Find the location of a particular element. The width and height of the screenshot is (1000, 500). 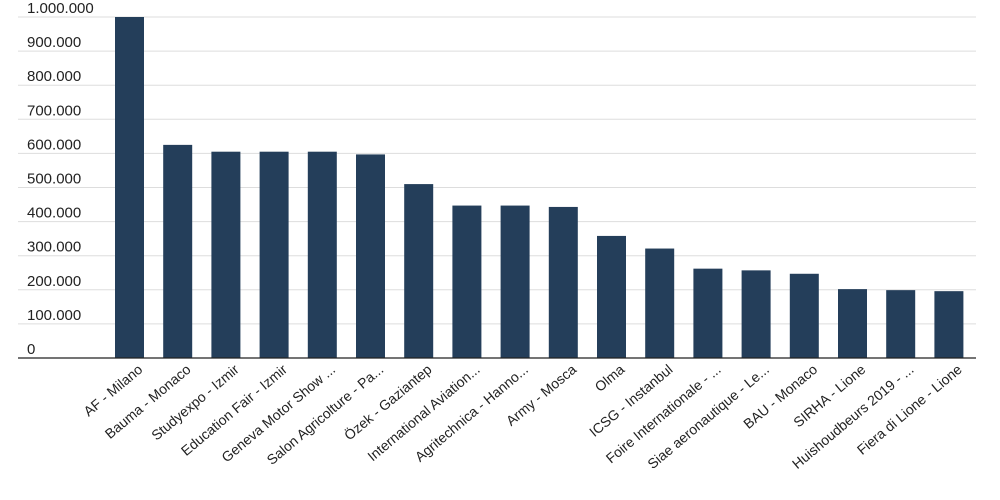

y-tick-label: 400.000 is located at coordinates (54, 213).